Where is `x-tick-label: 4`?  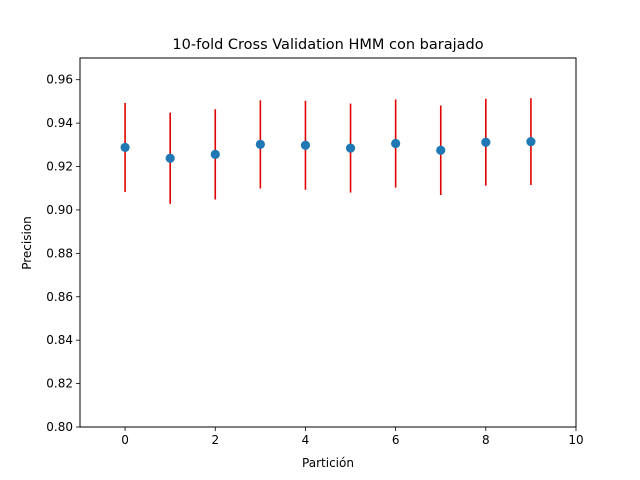
x-tick-label: 4 is located at coordinates (306, 440).